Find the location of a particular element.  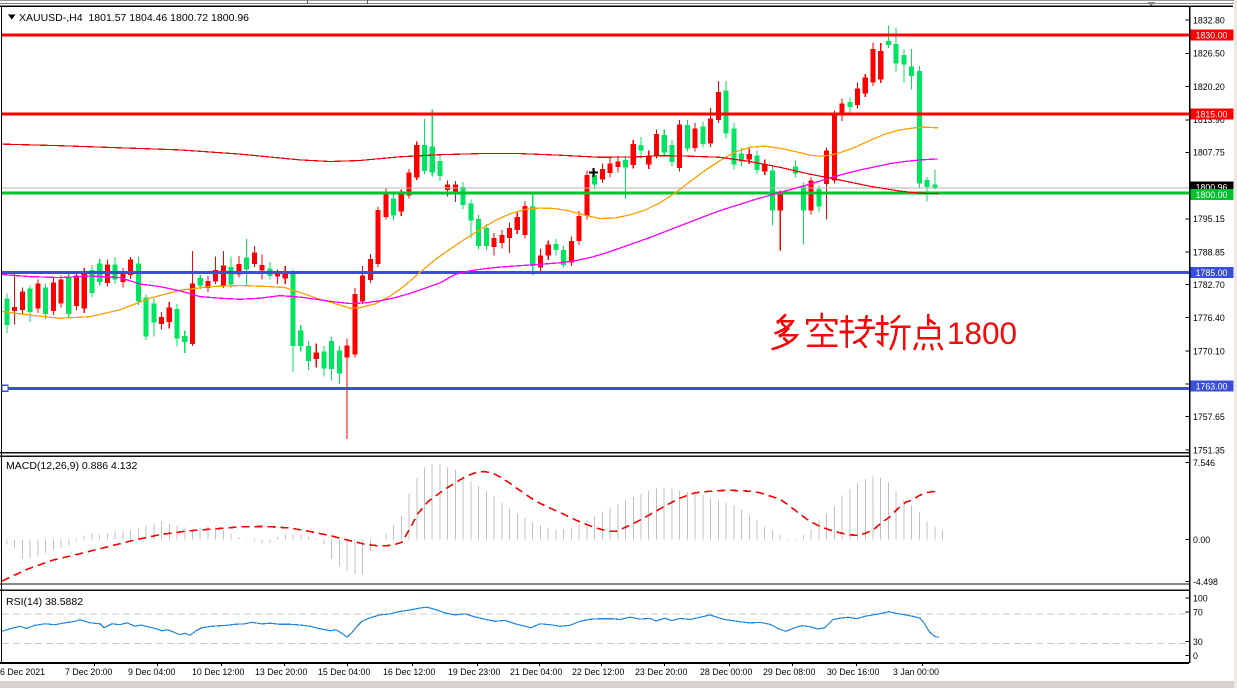

svg-text: 1785.00 is located at coordinates (1212, 273).